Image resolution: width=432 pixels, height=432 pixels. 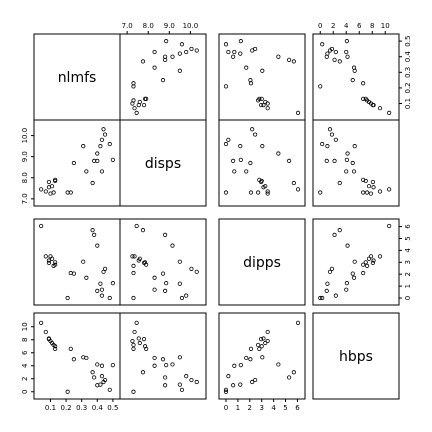 What do you see at coordinates (356, 357) in the screenshot?
I see `variable-label-hbps: hbps` at bounding box center [356, 357].